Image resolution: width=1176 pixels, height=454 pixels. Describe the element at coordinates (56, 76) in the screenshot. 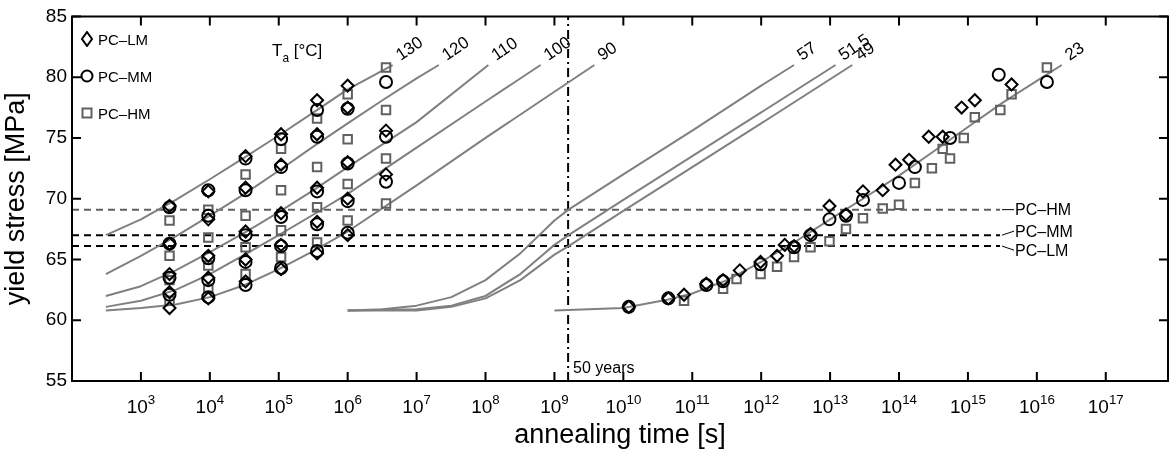

I see `y-tick-label: 80` at that location.